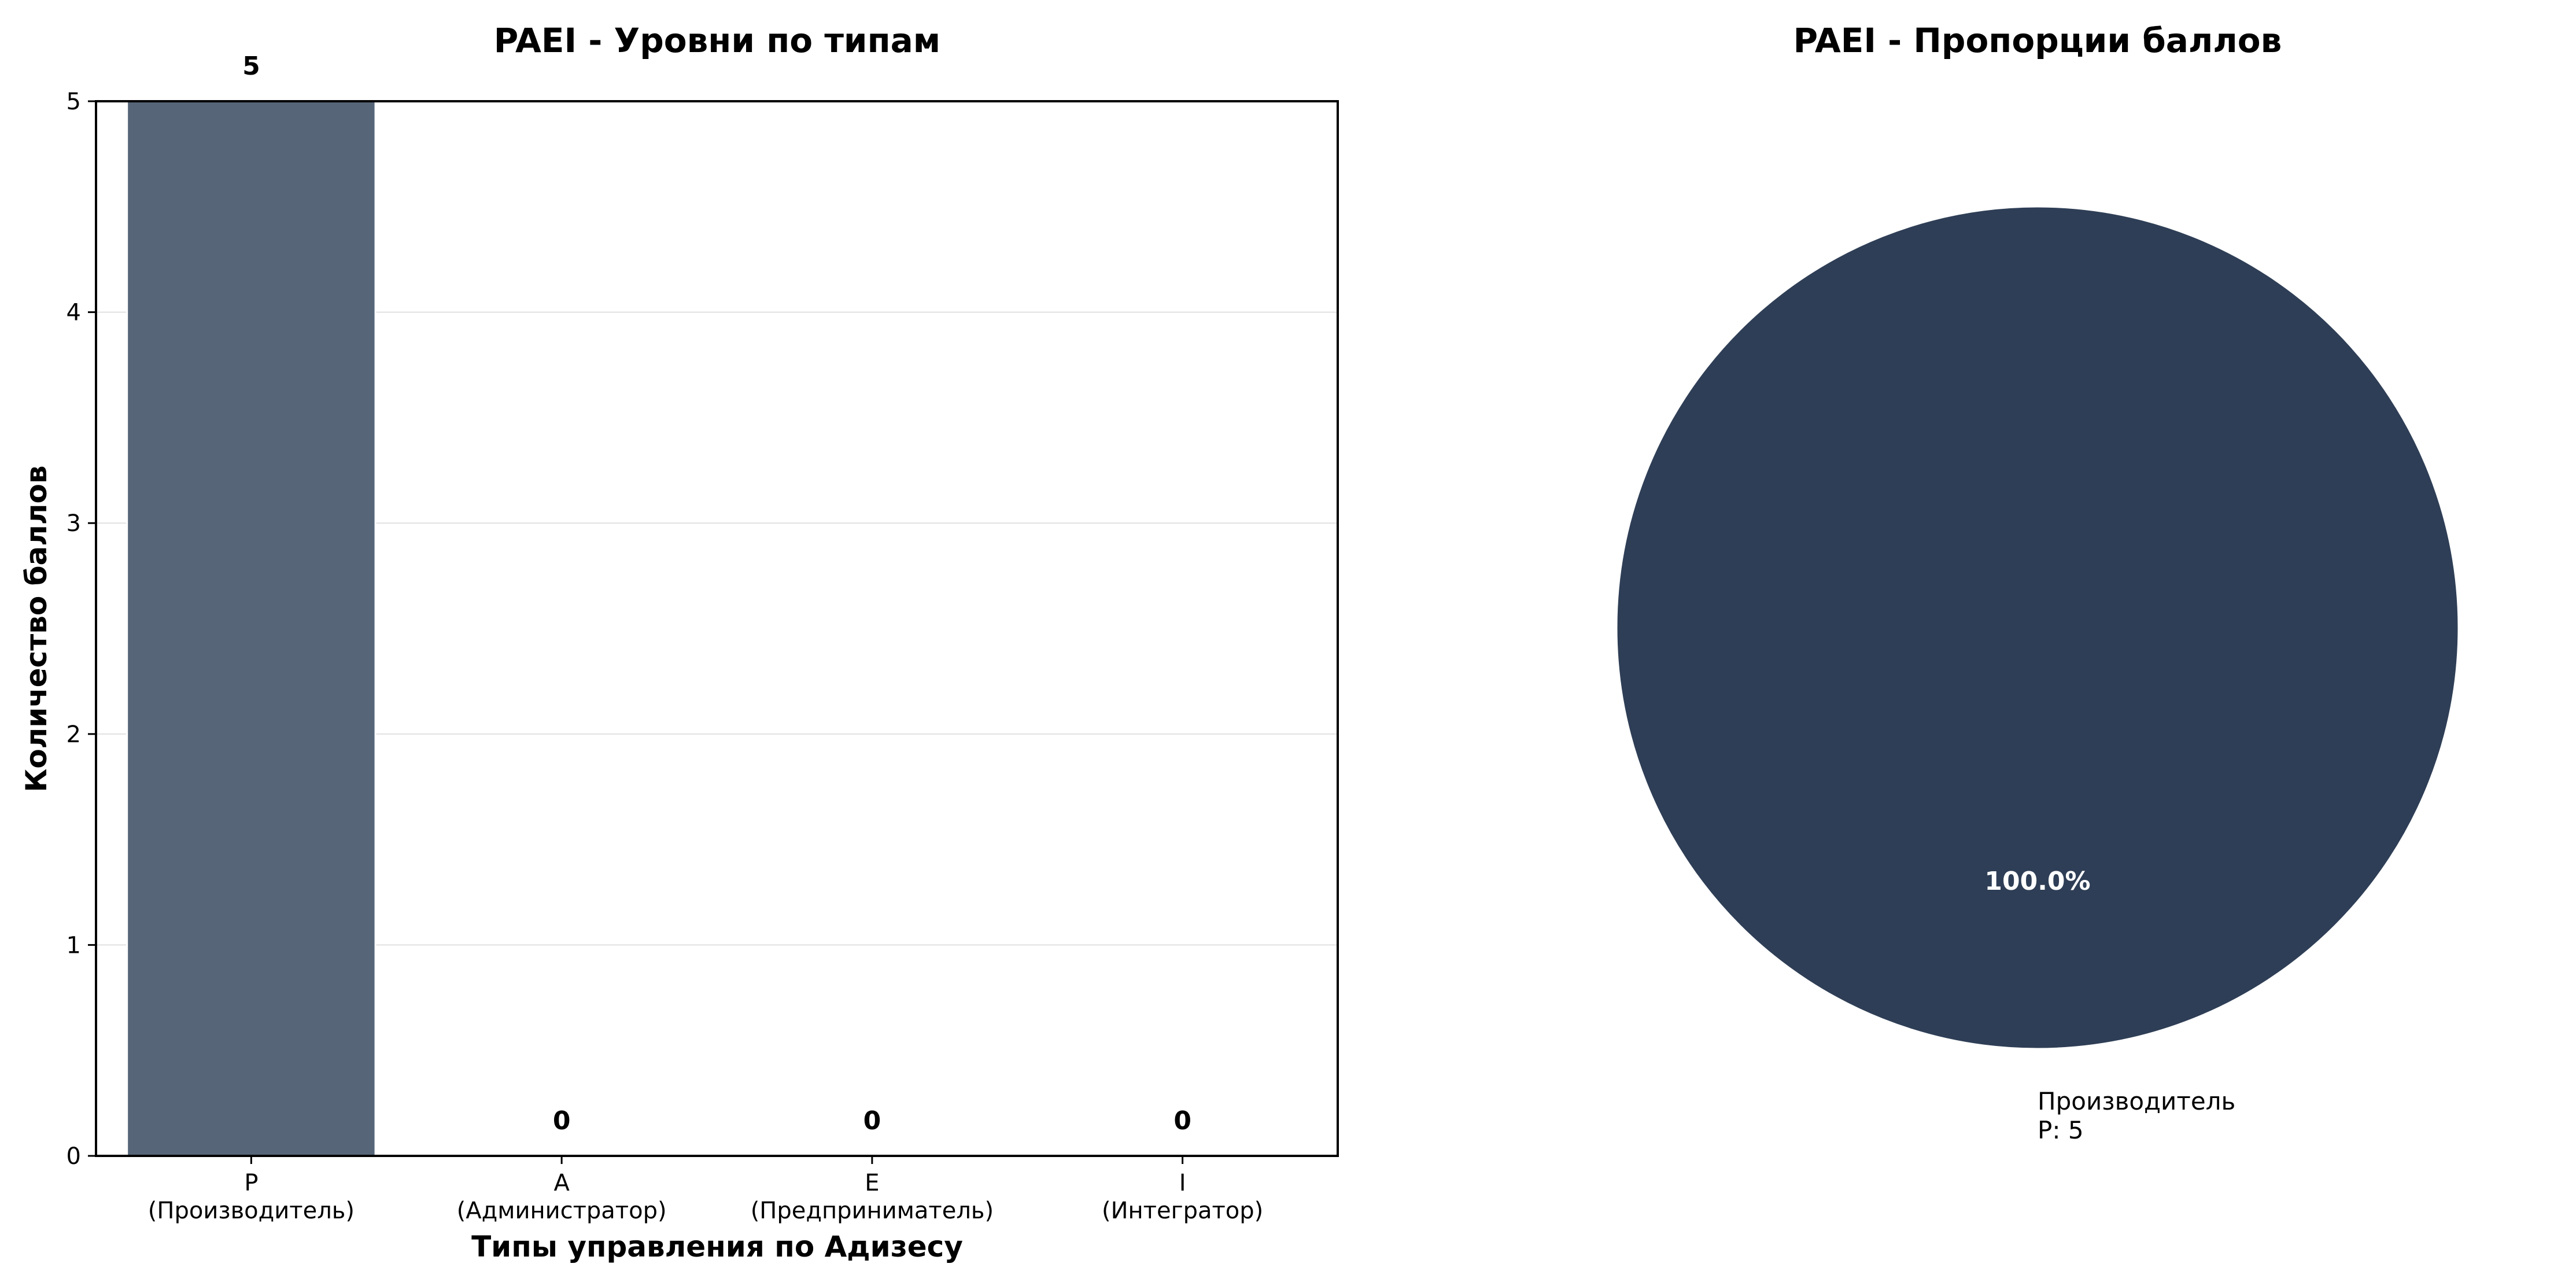 The width and height of the screenshot is (2576, 1282). I want to click on bar-chart-x-axis-label: Типы управления по Адизесу, so click(717, 1246).